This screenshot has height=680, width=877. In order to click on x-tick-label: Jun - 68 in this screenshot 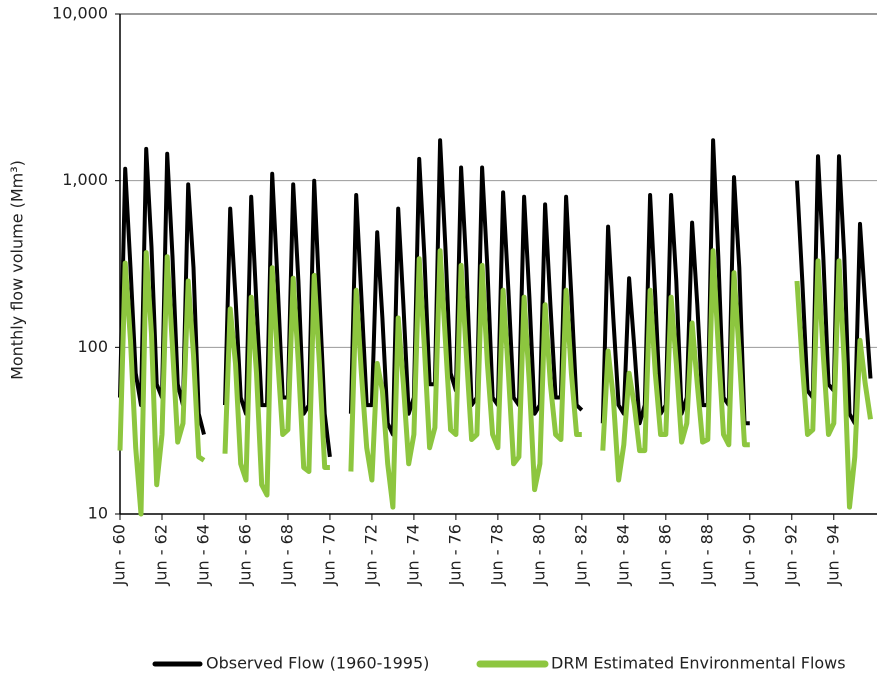, I will do `click(286, 555)`.